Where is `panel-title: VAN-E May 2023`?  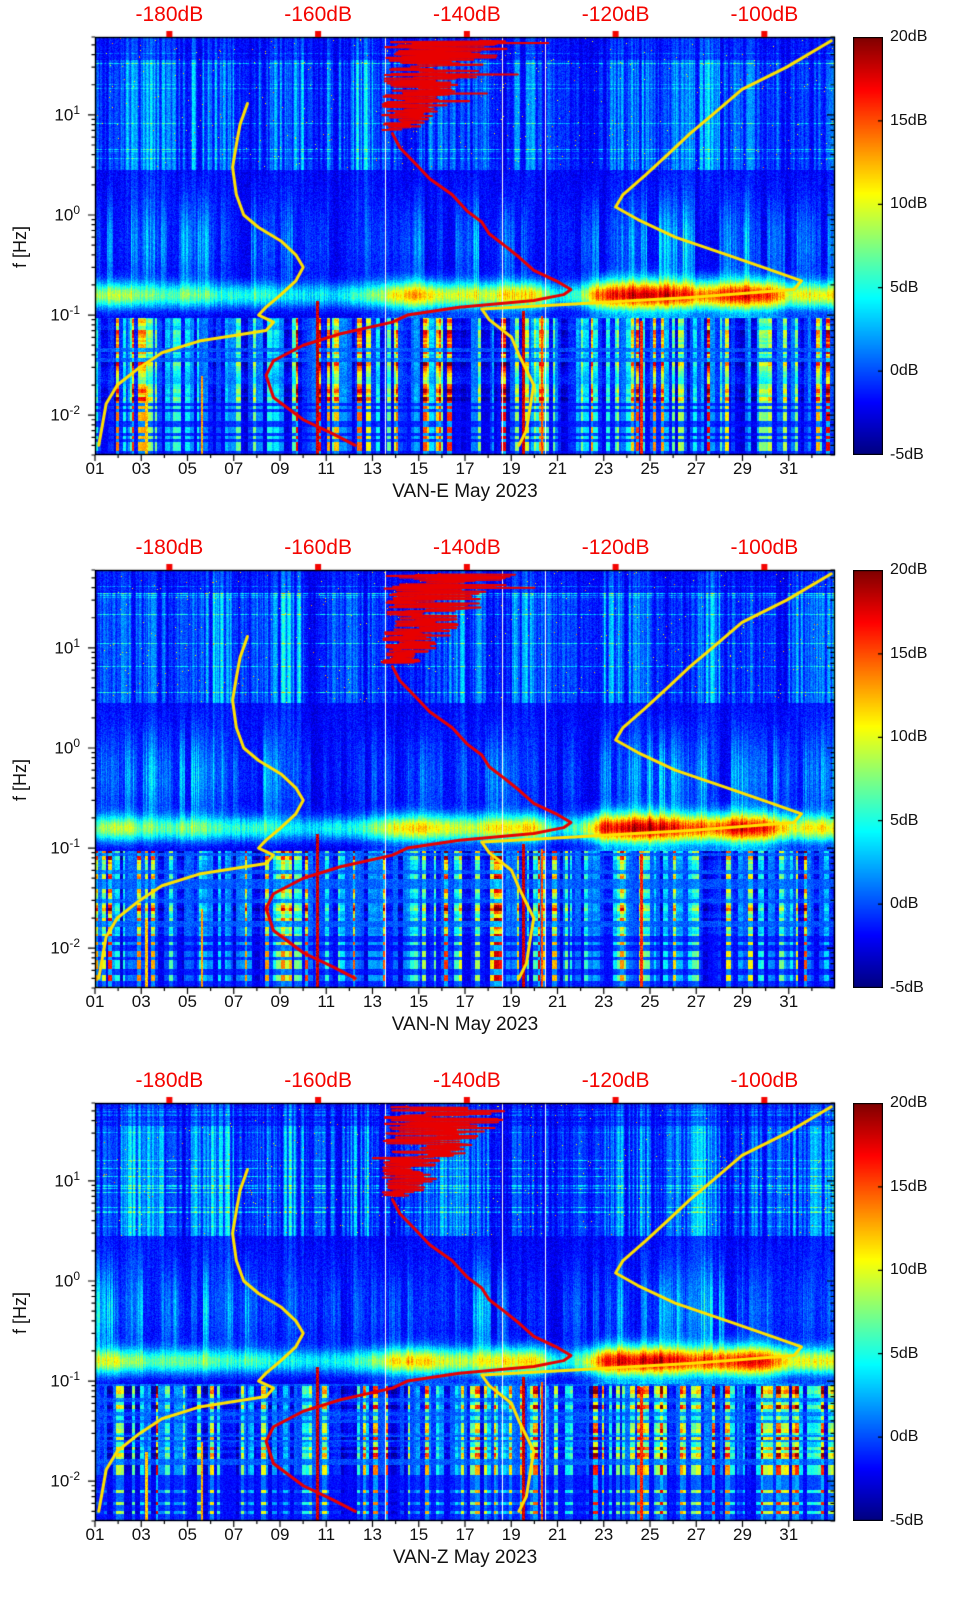
panel-title: VAN-E May 2023 is located at coordinates (465, 491).